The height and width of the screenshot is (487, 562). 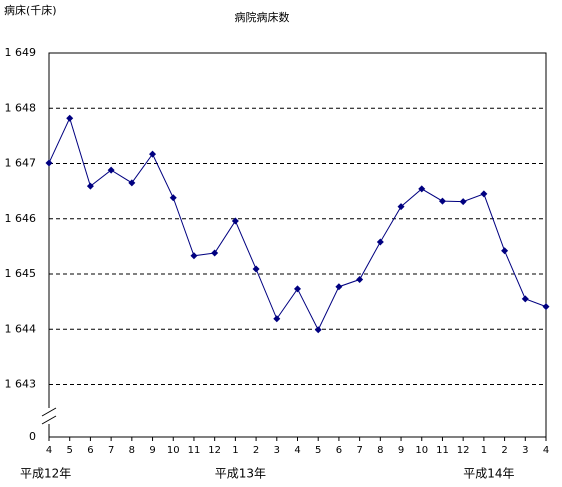 I want to click on y-tick-label: 1 643, so click(x=21, y=384).